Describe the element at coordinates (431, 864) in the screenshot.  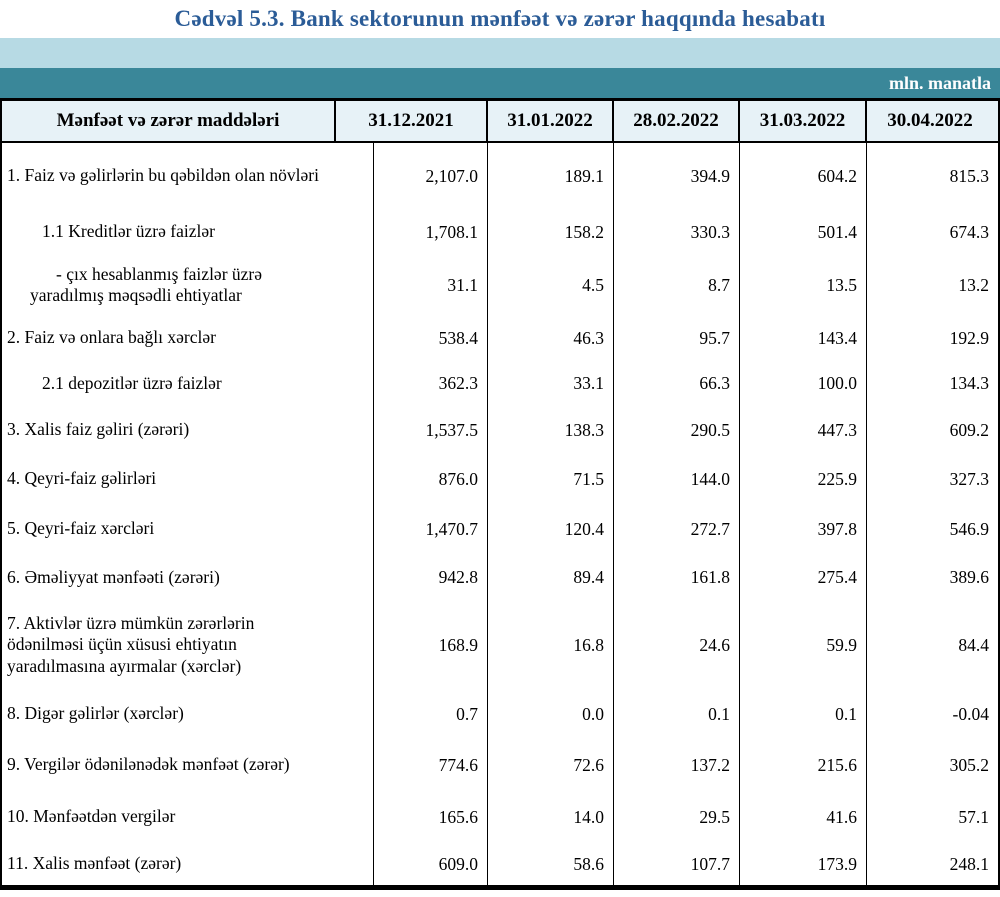
I see `cell-value: 609.0` at that location.